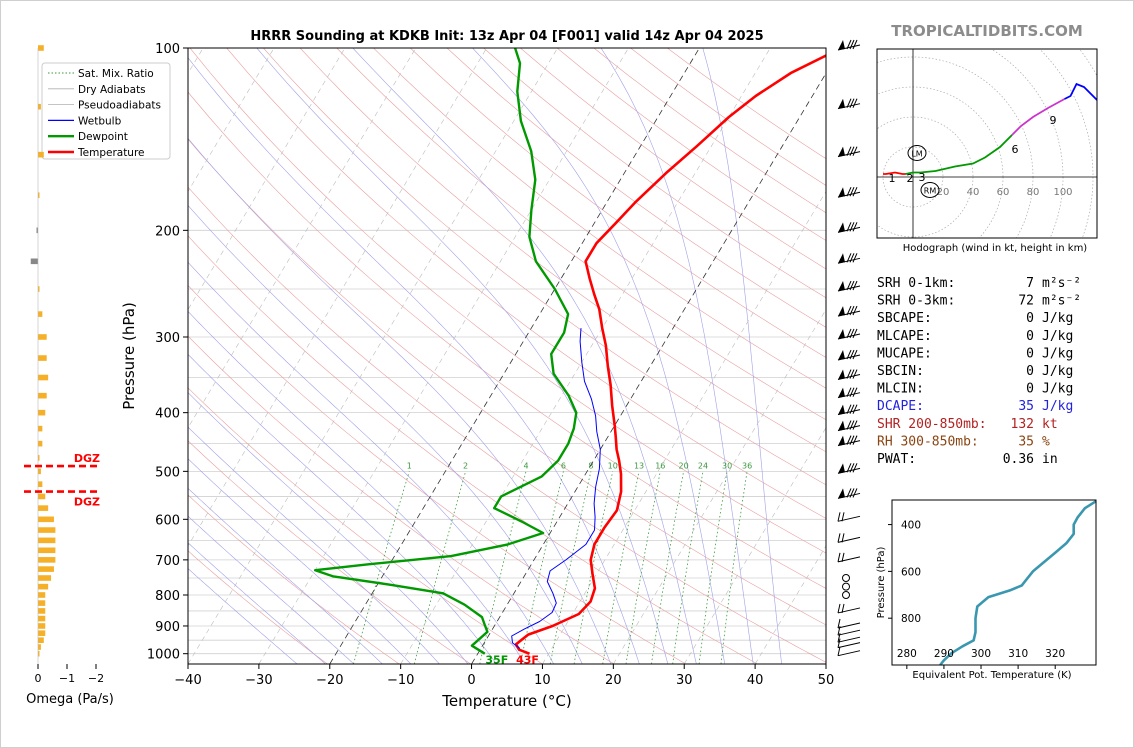  Describe the element at coordinates (400, 680) in the screenshot. I see `x-tick-label: −10` at that location.